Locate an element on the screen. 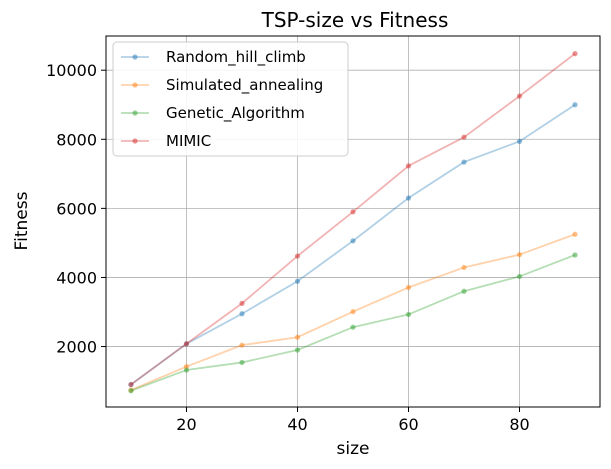 This screenshot has width=611, height=469. x-tick-label: 60 is located at coordinates (408, 424).